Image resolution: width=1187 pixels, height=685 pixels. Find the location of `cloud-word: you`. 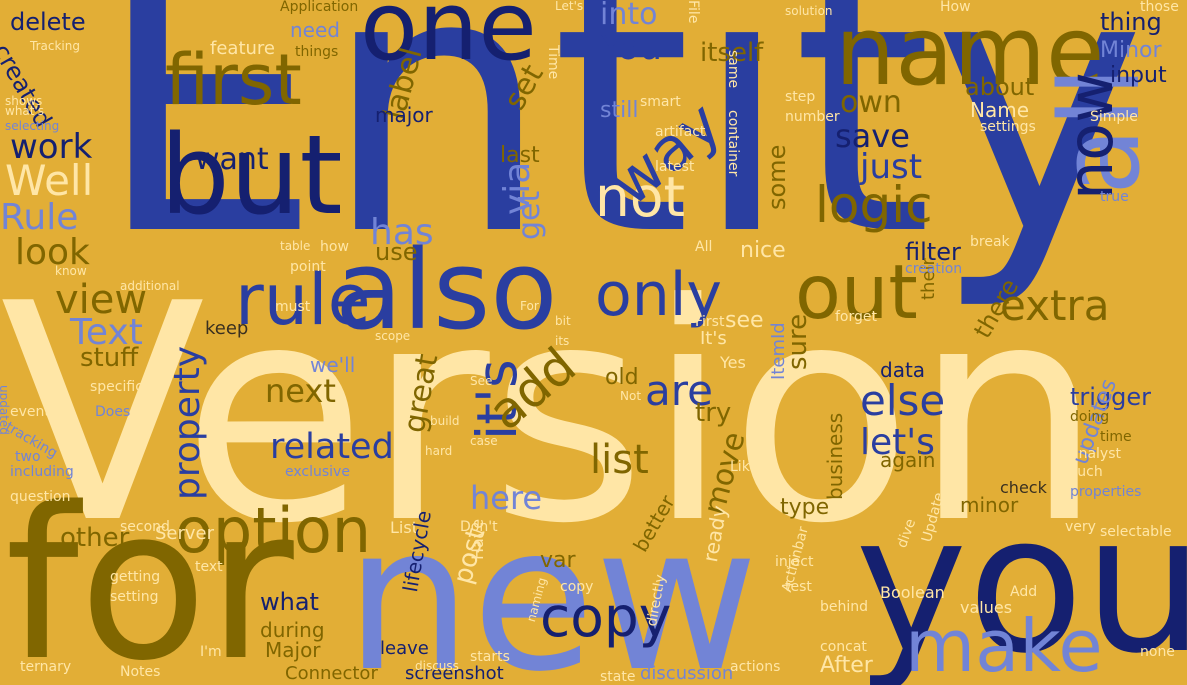

cloud-word: you is located at coordinates (1021, 579).